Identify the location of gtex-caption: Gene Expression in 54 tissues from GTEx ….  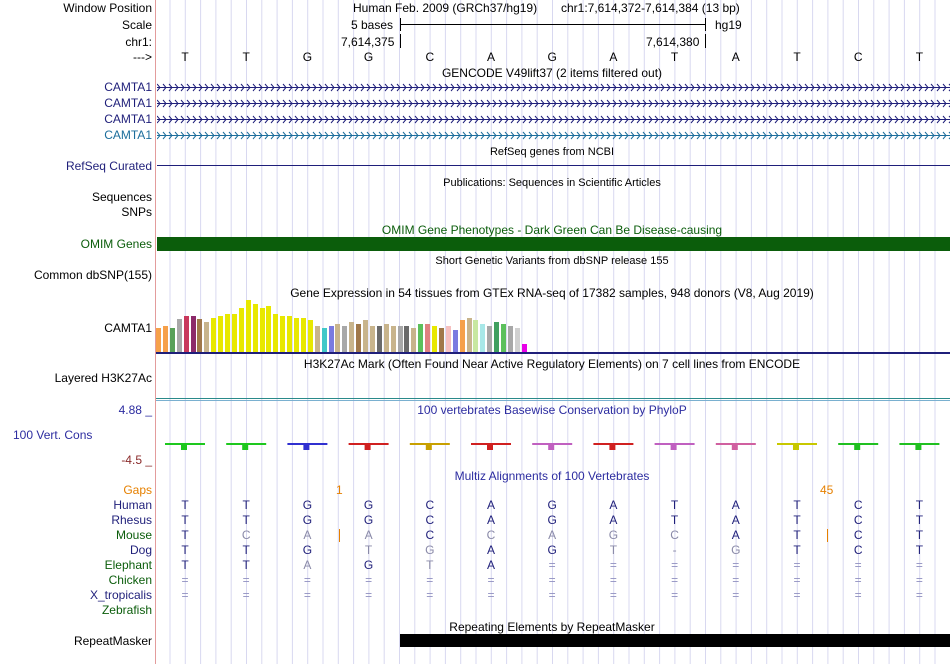
(552, 293).